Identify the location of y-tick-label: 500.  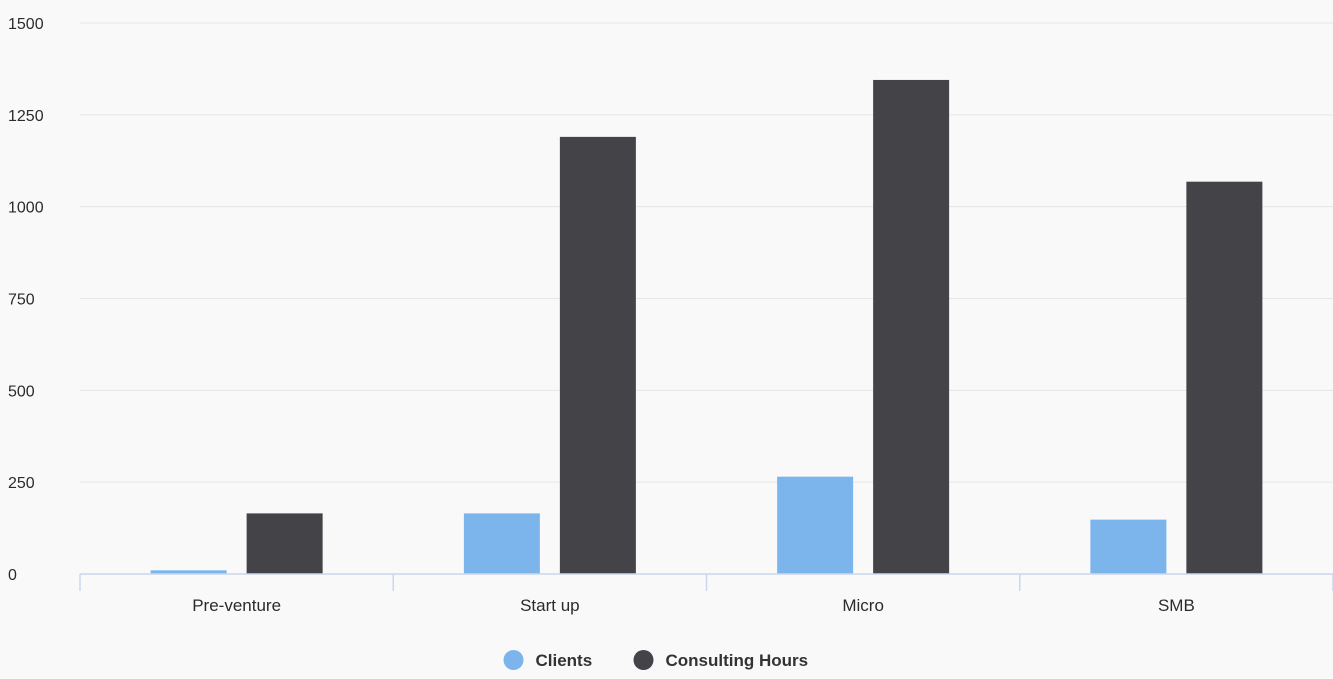
(21, 391).